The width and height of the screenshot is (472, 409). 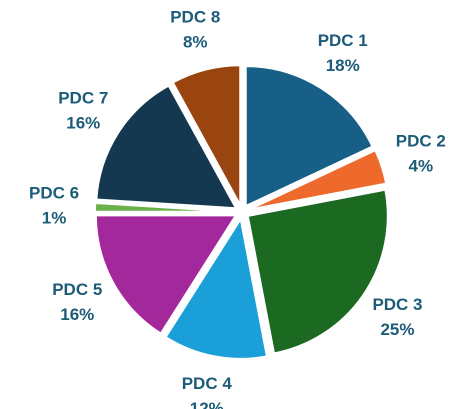 I want to click on slice-label: PDC 3, so click(x=397, y=304).